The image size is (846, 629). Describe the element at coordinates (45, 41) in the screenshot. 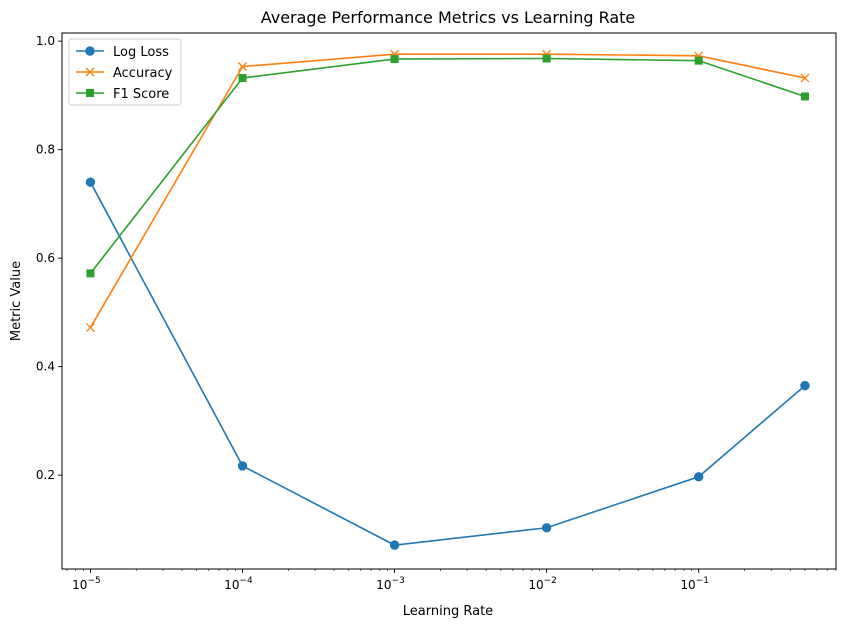

I see `y-tick-label: 1.0` at that location.